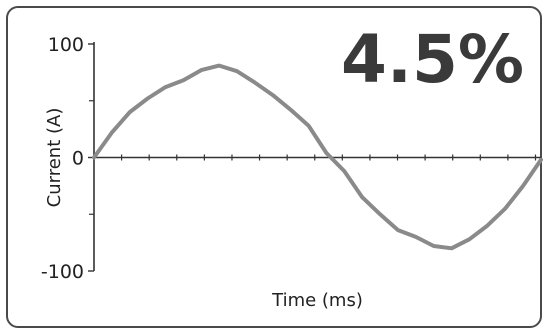 This screenshot has height=336, width=549. Describe the element at coordinates (62, 272) in the screenshot. I see `y-tick-label: -100` at that location.